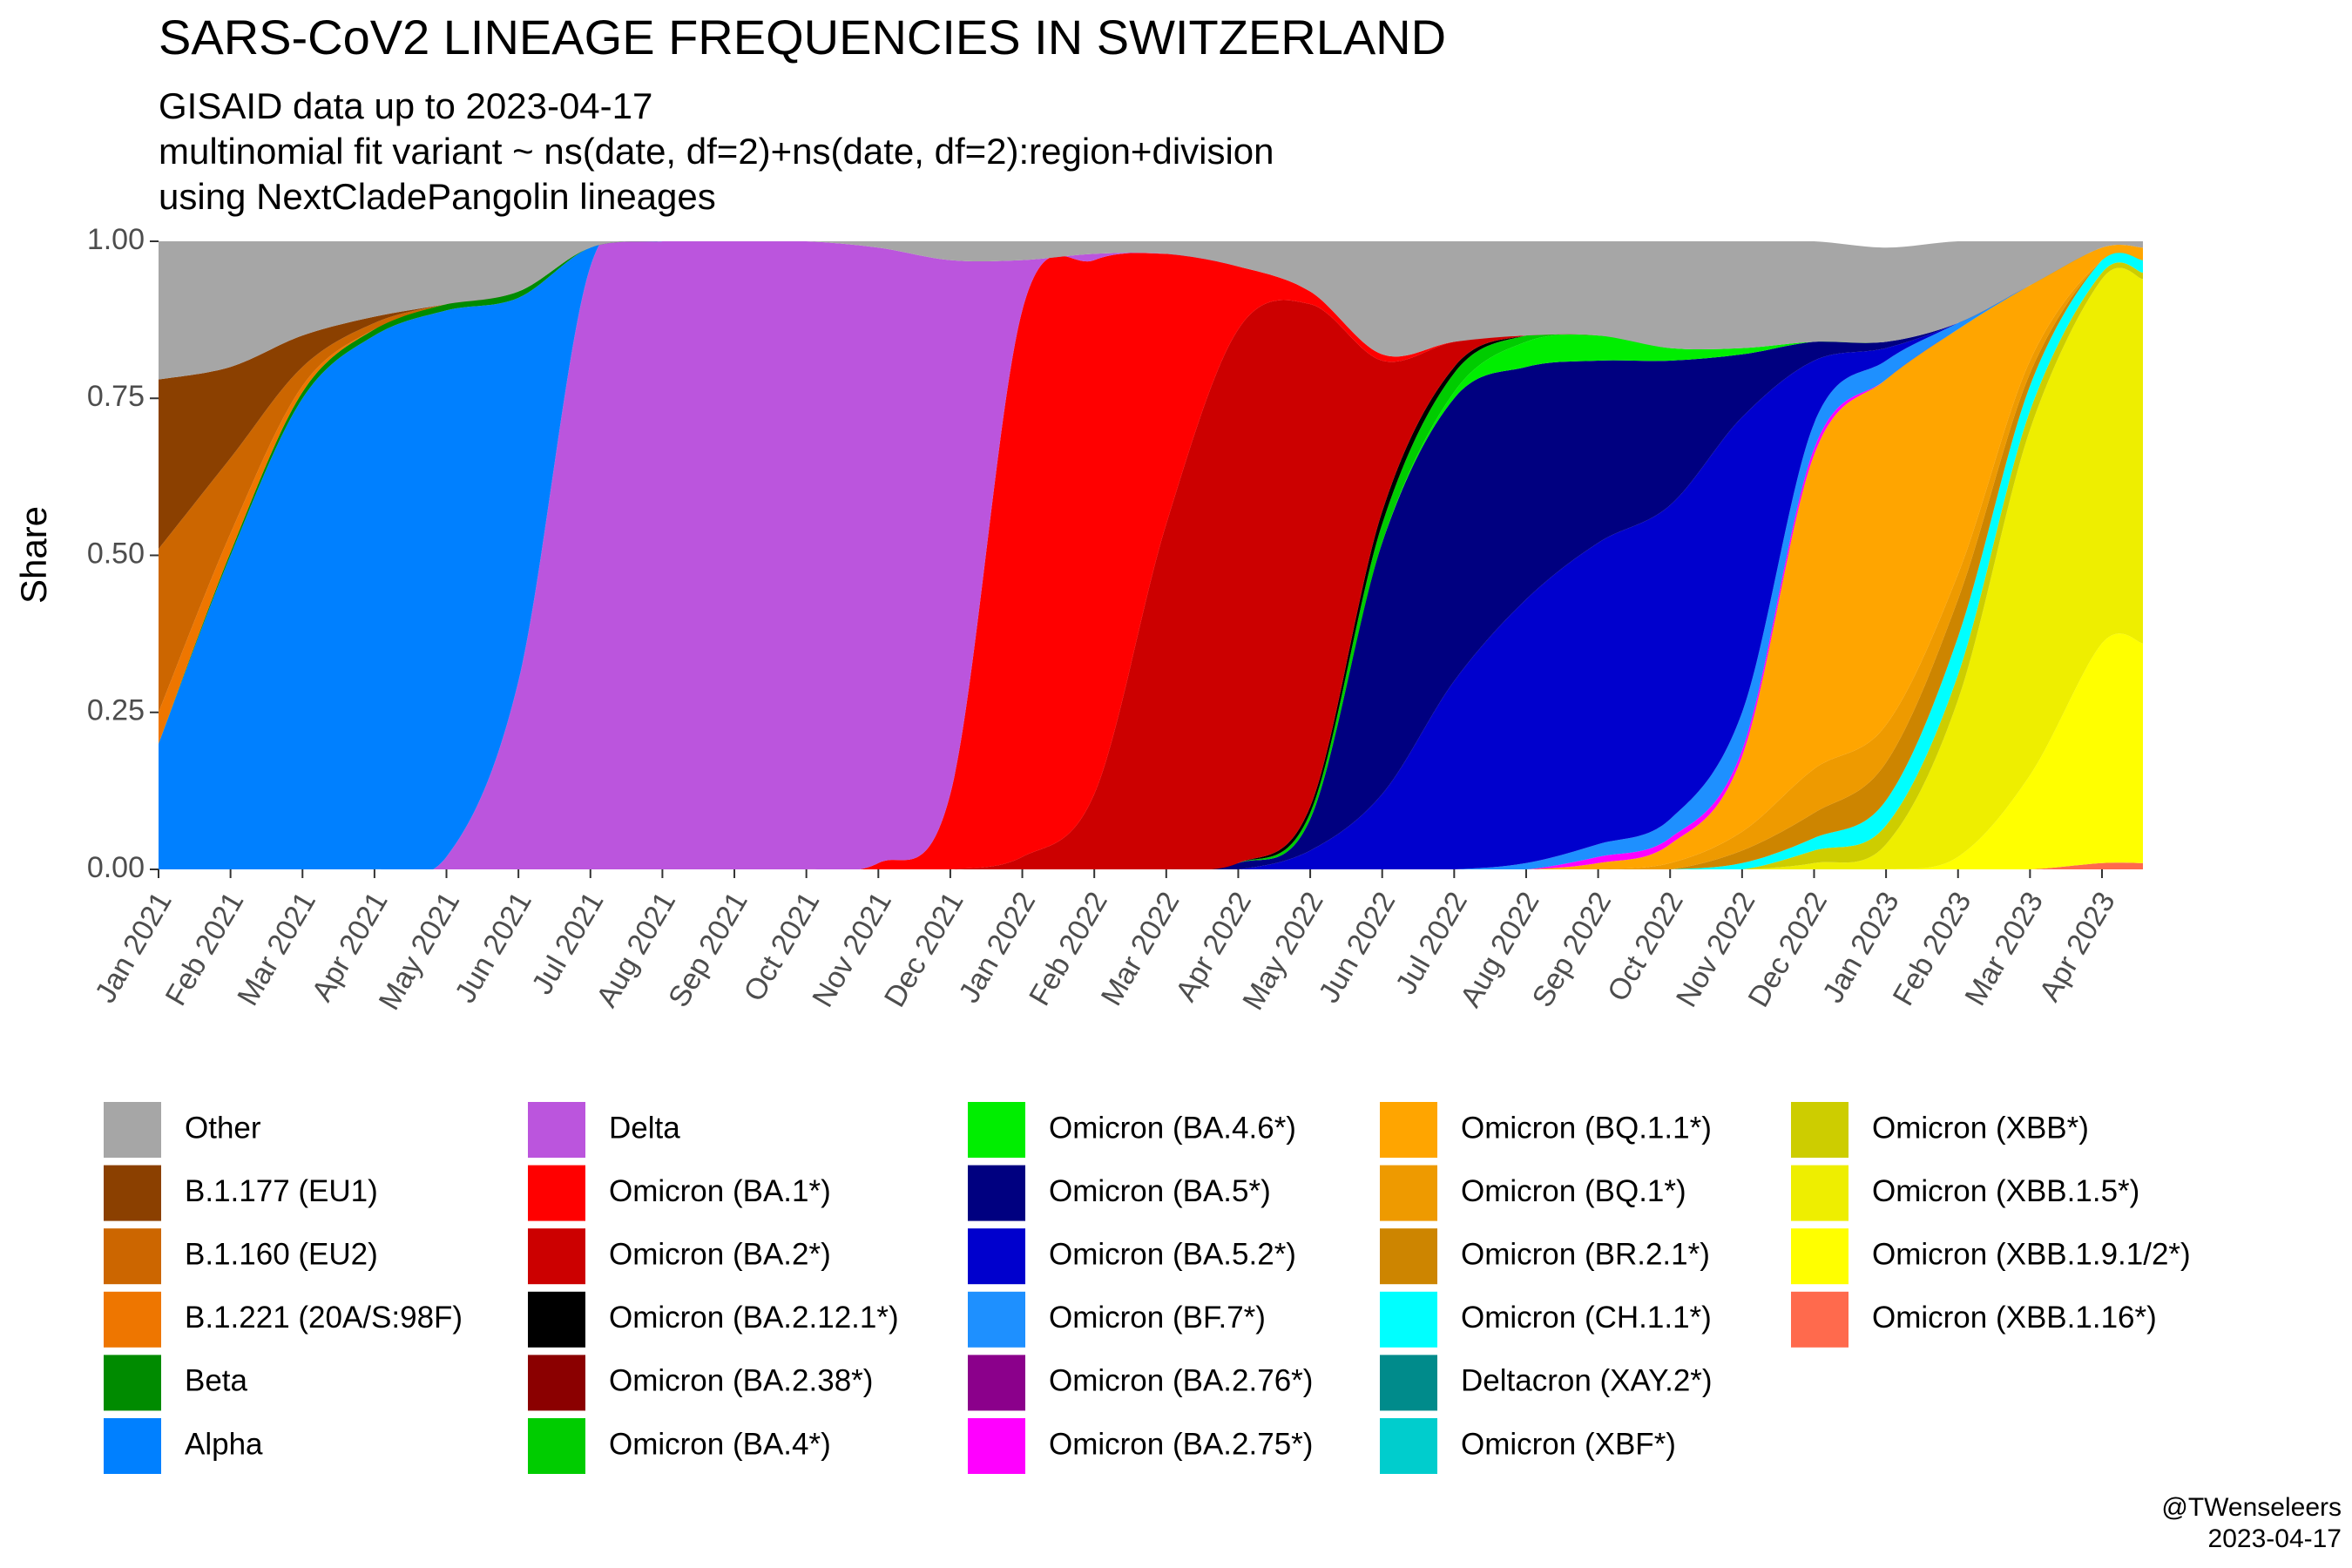 The width and height of the screenshot is (2352, 1568). I want to click on legend-label: Omicron (CH.1.1*), so click(1586, 1318).